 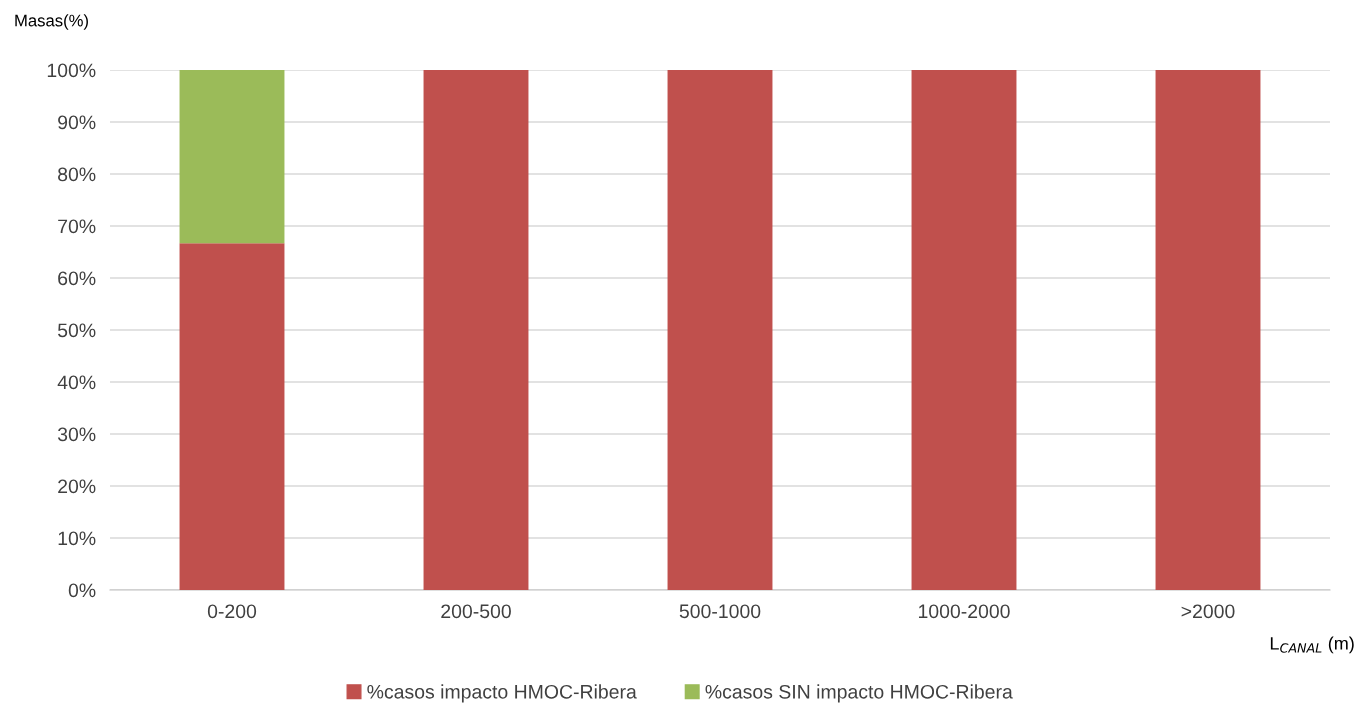 What do you see at coordinates (964, 611) in the screenshot?
I see `x-tick-label: 1000-2000` at bounding box center [964, 611].